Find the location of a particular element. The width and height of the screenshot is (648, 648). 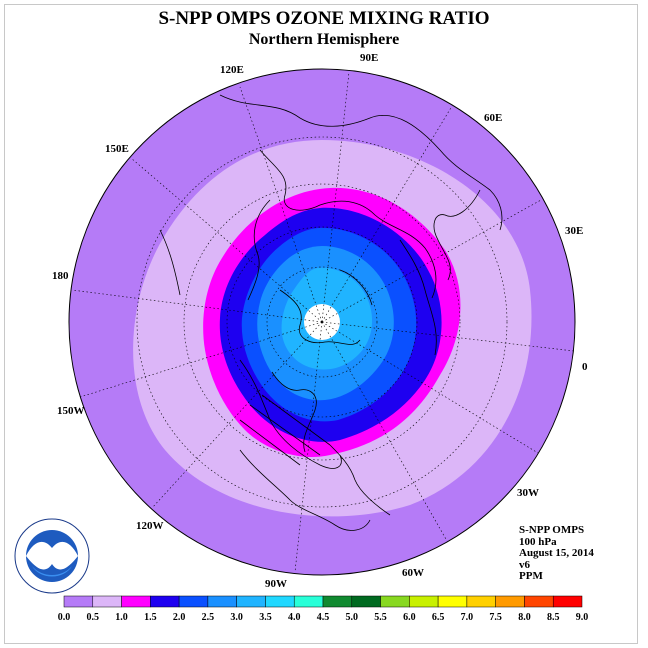

info-version: v6 is located at coordinates (524, 564).